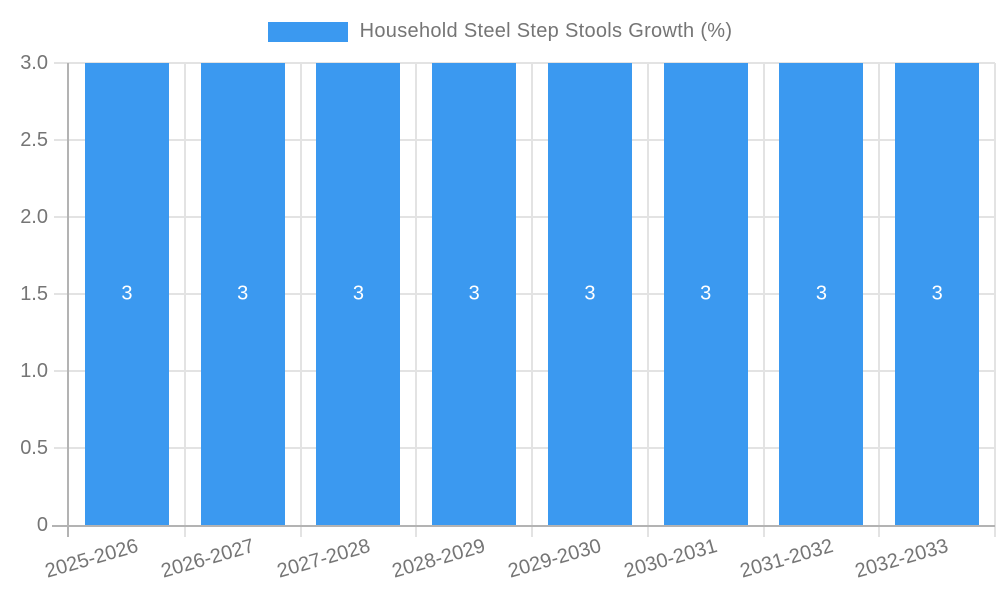 This screenshot has width=1000, height=600. What do you see at coordinates (546, 31) in the screenshot?
I see `legend-series-label: Household Steel Step Stools Growth (%)` at bounding box center [546, 31].